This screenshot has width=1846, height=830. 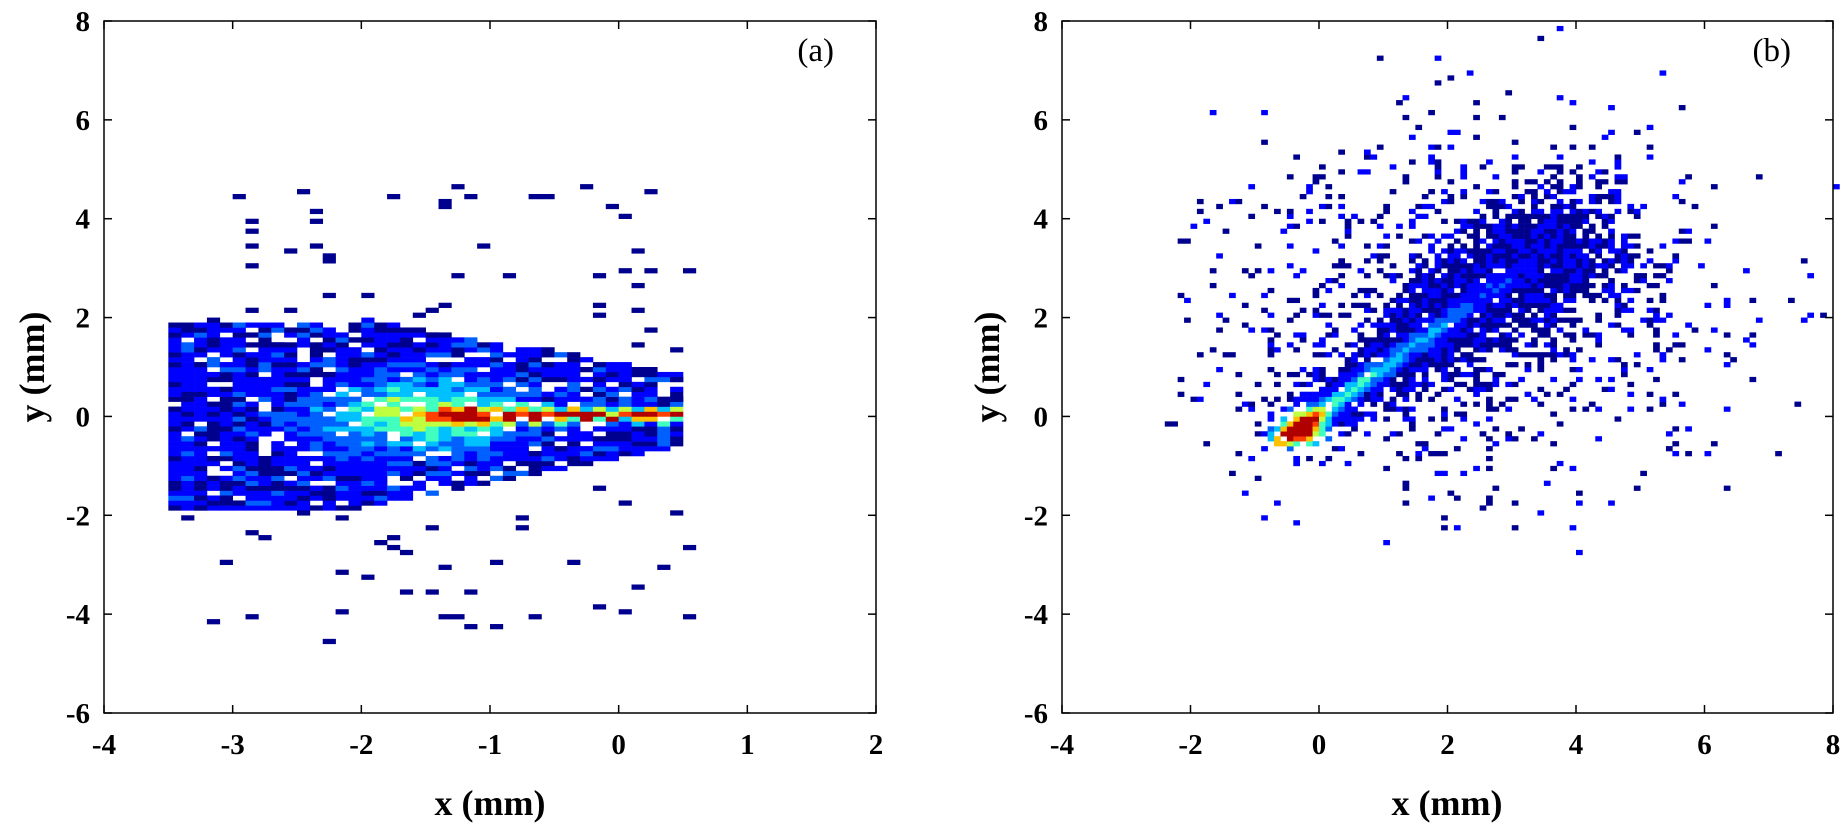 What do you see at coordinates (1041, 121) in the screenshot?
I see `y-tick-label: 6` at bounding box center [1041, 121].